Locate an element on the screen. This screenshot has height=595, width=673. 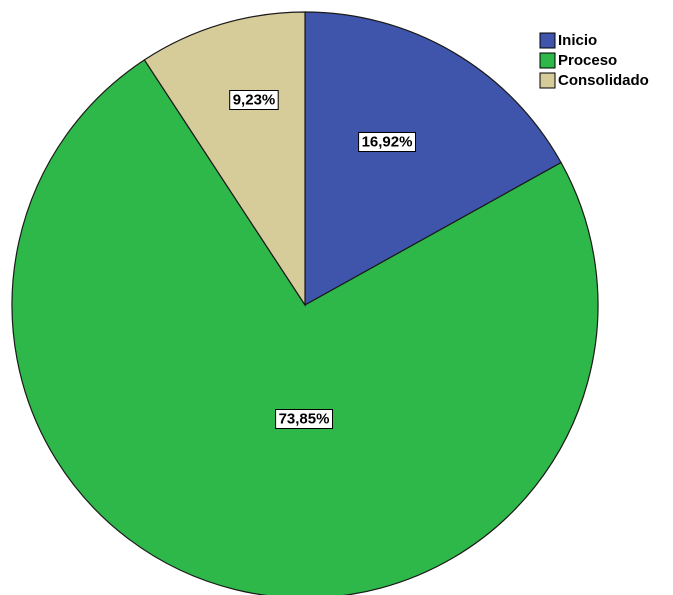
legend-item-consolidado: Consolidado is located at coordinates (594, 80).